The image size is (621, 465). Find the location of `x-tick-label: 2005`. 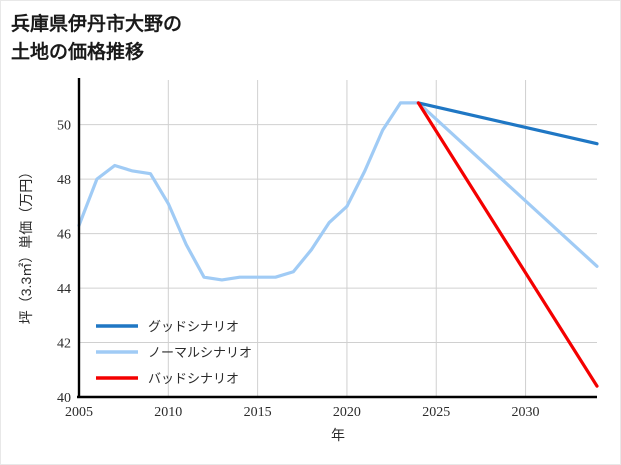

x-tick-label: 2005 is located at coordinates (79, 412).